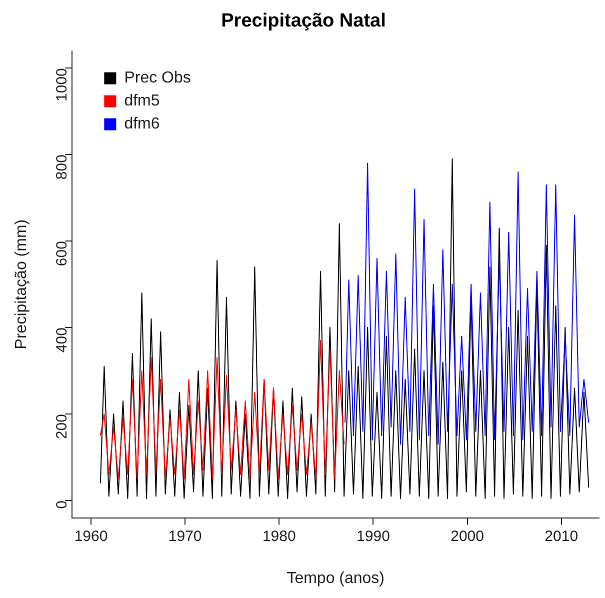 This screenshot has width=605, height=598. I want to click on legend-label: Prec Obs, so click(157, 78).